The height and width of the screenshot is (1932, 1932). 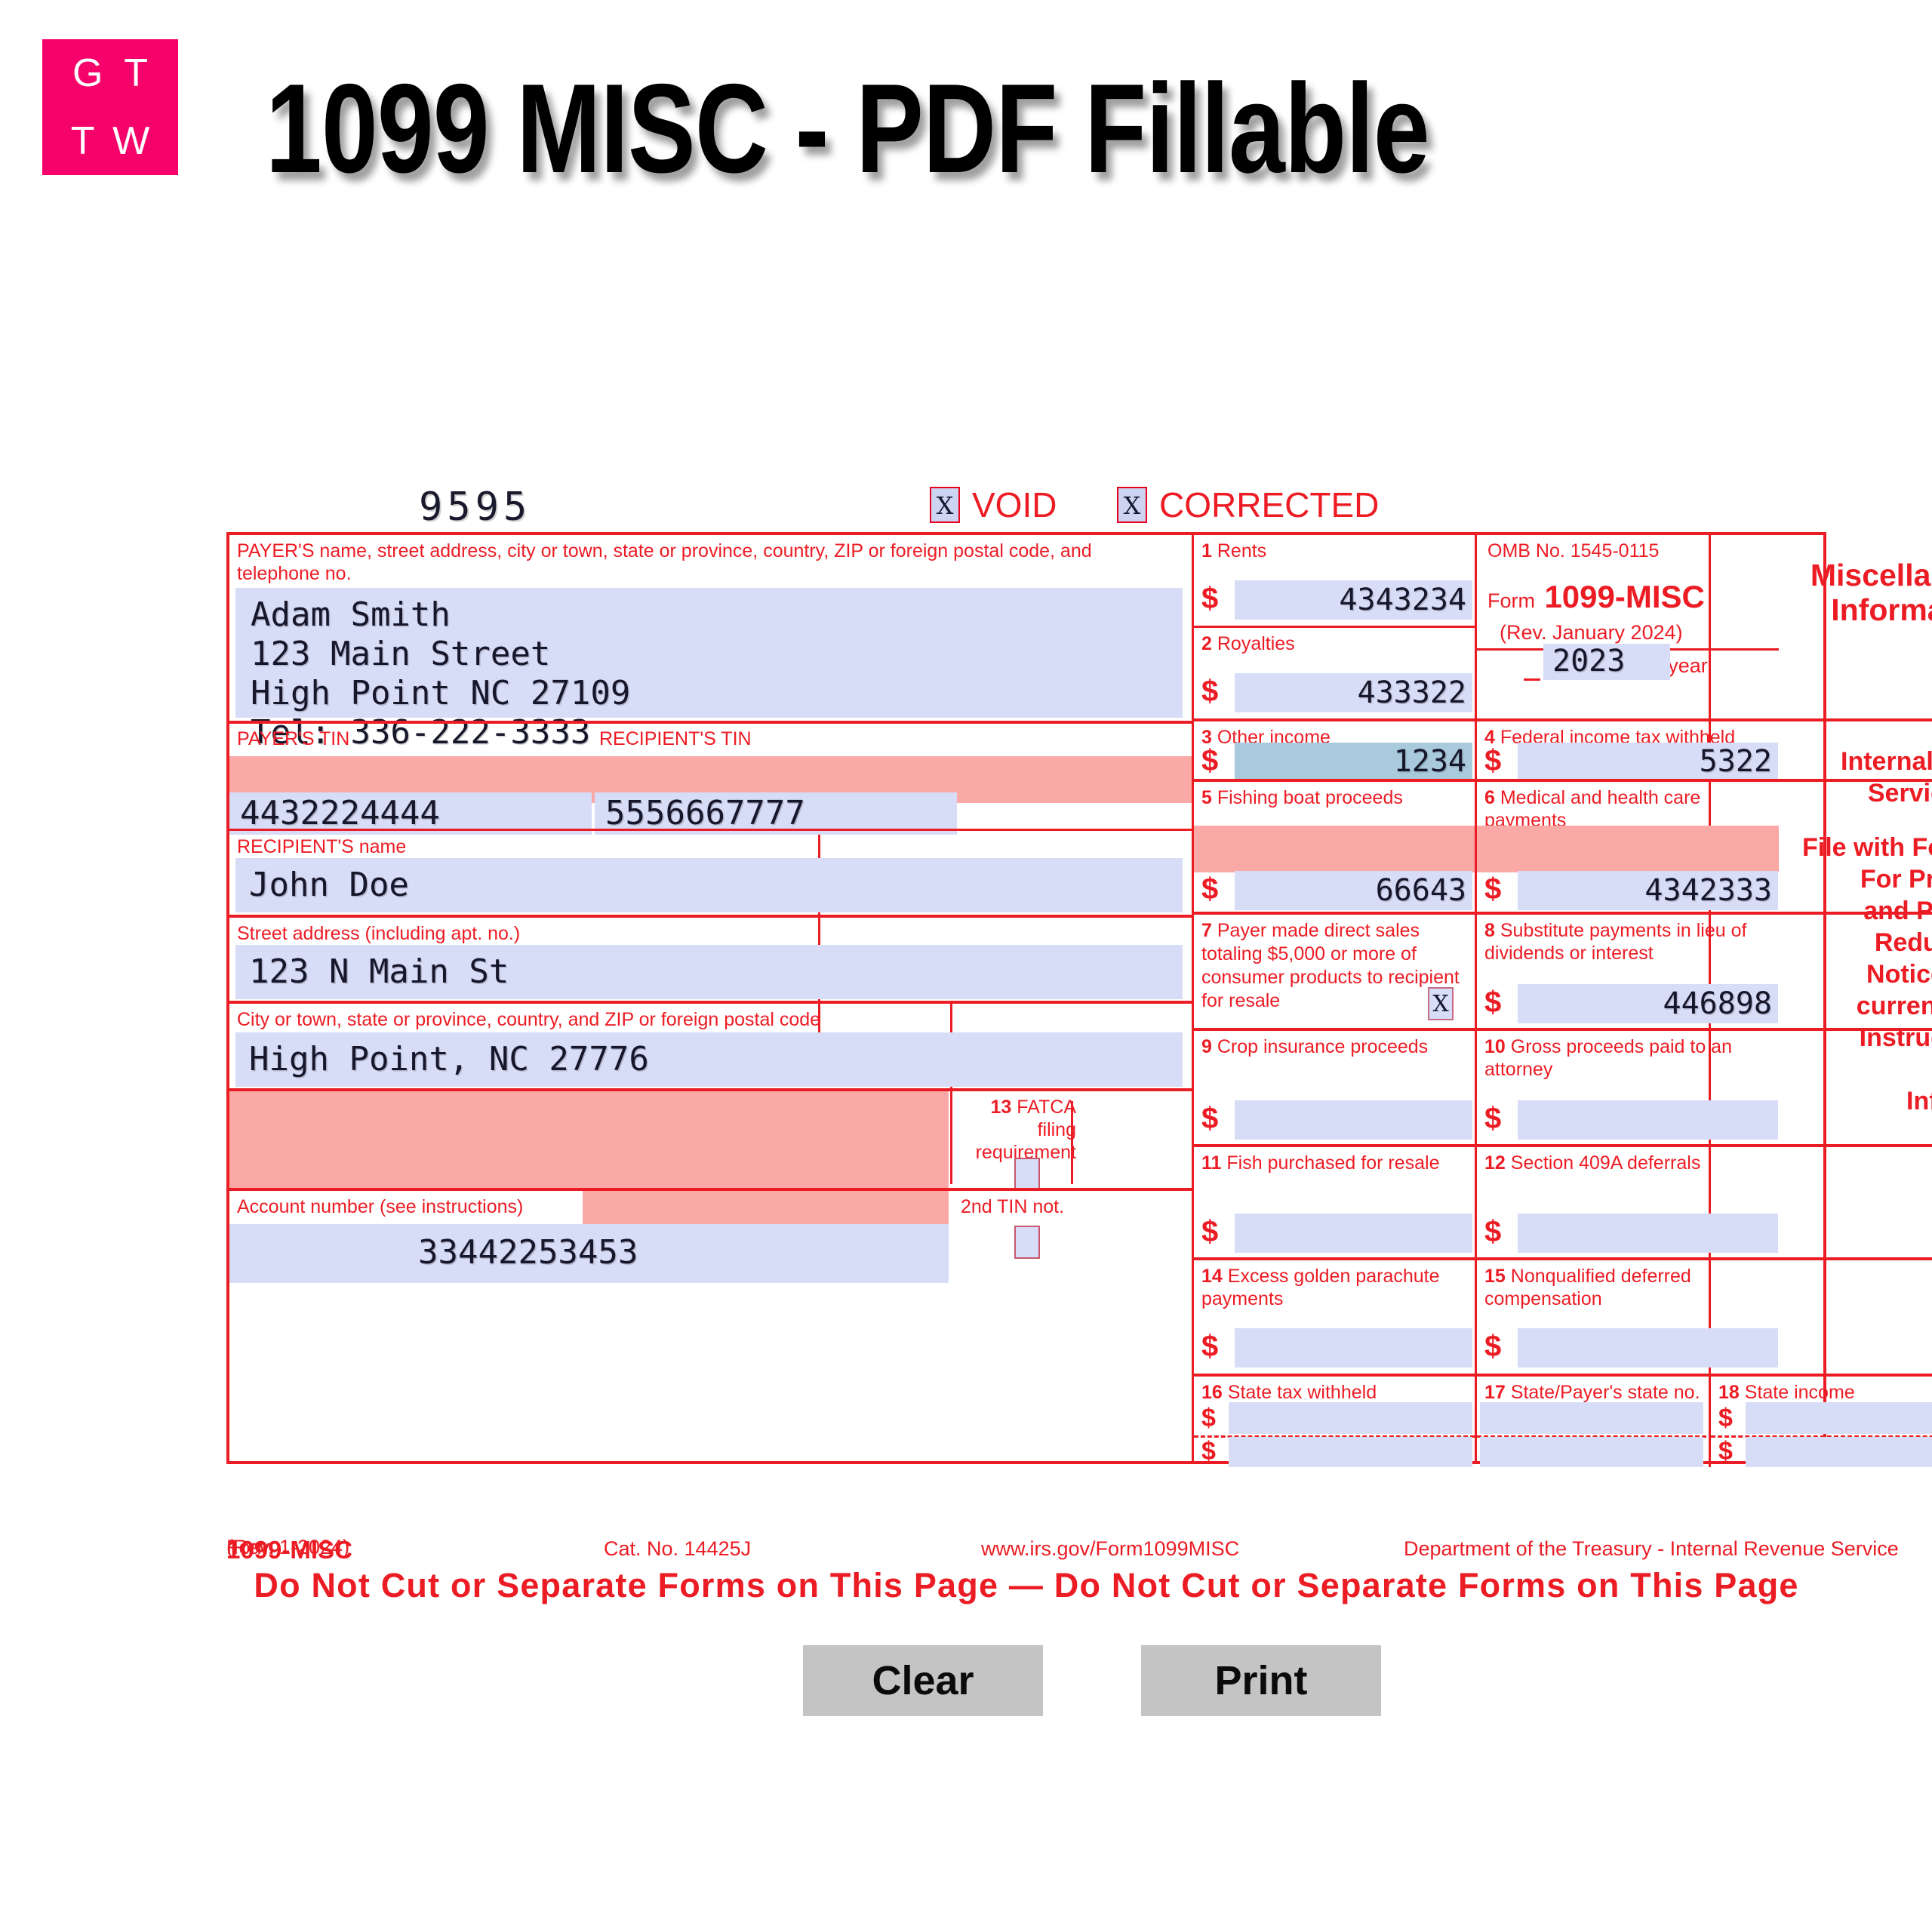 I want to click on box-11-number: 11, so click(x=1211, y=1163).